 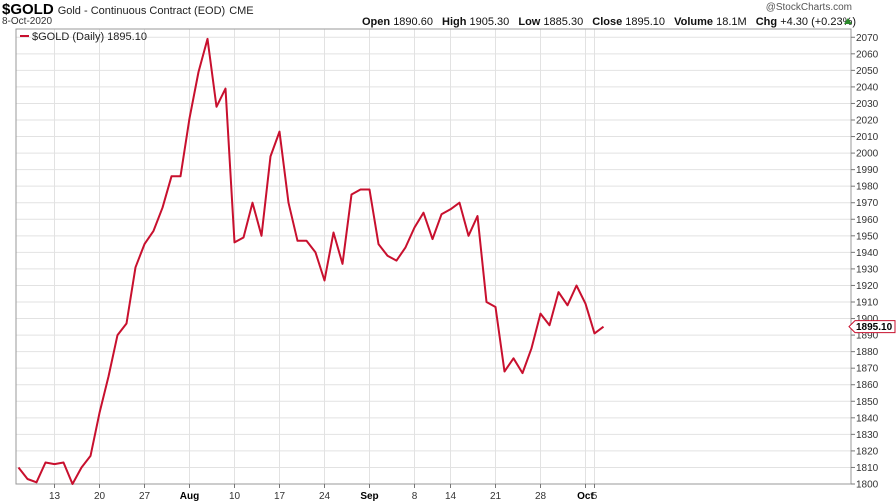 What do you see at coordinates (867, 319) in the screenshot?
I see `y-tick-label: 1900` at bounding box center [867, 319].